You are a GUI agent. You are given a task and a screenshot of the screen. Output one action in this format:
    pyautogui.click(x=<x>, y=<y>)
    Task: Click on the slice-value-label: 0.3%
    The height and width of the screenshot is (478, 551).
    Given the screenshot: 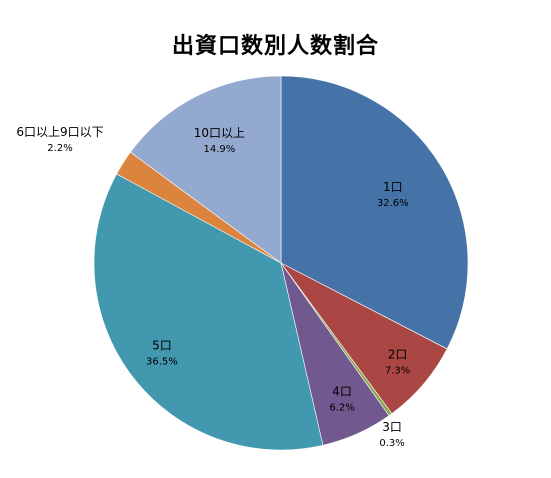 What is the action you would take?
    pyautogui.click(x=391, y=443)
    